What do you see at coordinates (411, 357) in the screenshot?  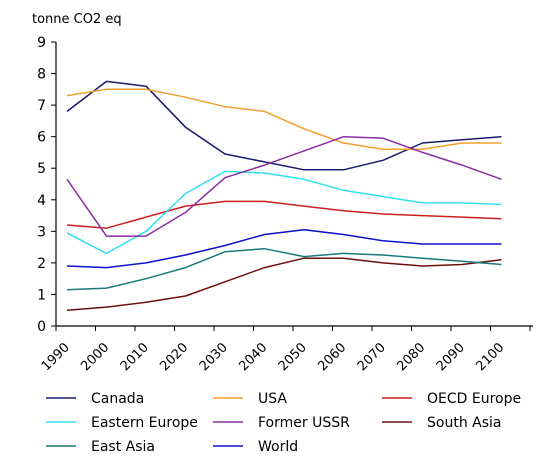 I see `x-tick-label: 2080` at bounding box center [411, 357].